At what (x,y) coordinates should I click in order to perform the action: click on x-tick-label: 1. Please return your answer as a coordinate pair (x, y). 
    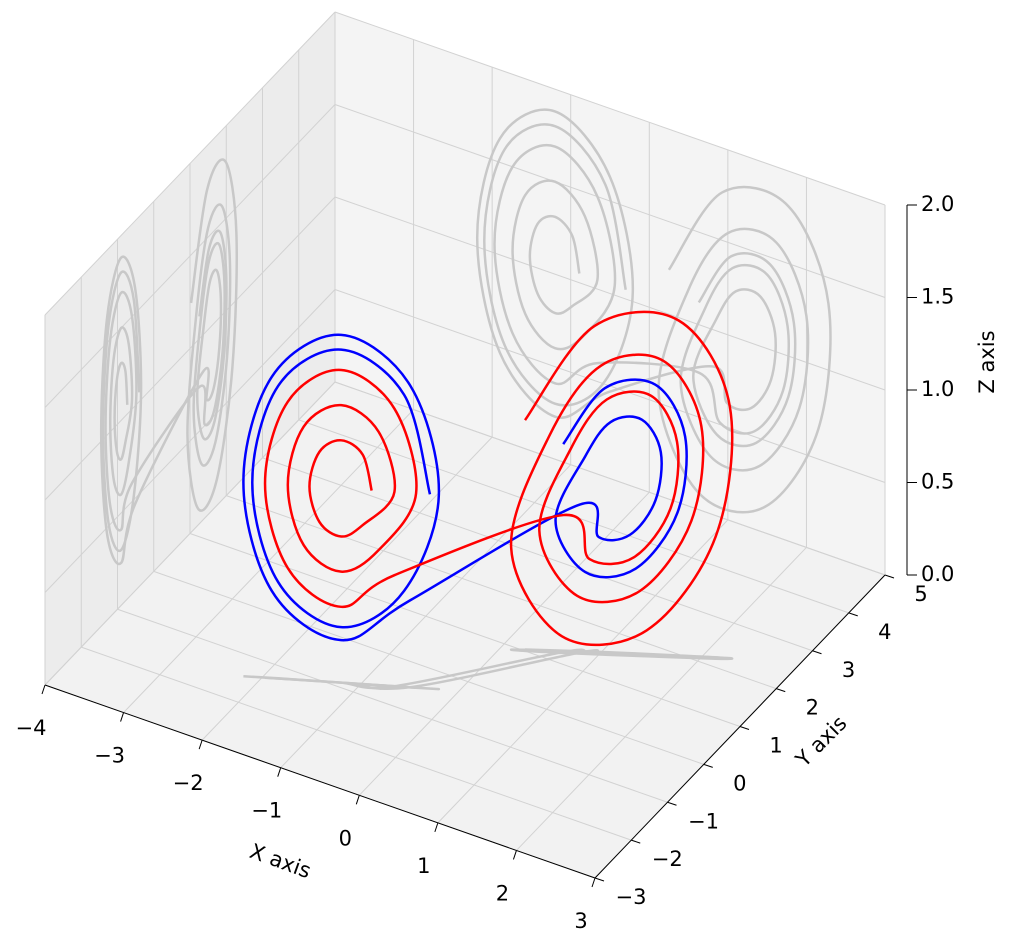
    Looking at the image, I should click on (423, 866).